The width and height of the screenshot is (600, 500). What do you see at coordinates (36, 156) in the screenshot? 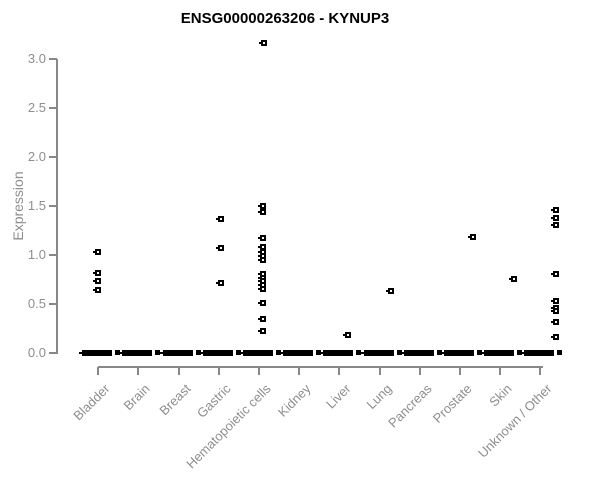
I see `y-tick-label: 2.0` at bounding box center [36, 156].